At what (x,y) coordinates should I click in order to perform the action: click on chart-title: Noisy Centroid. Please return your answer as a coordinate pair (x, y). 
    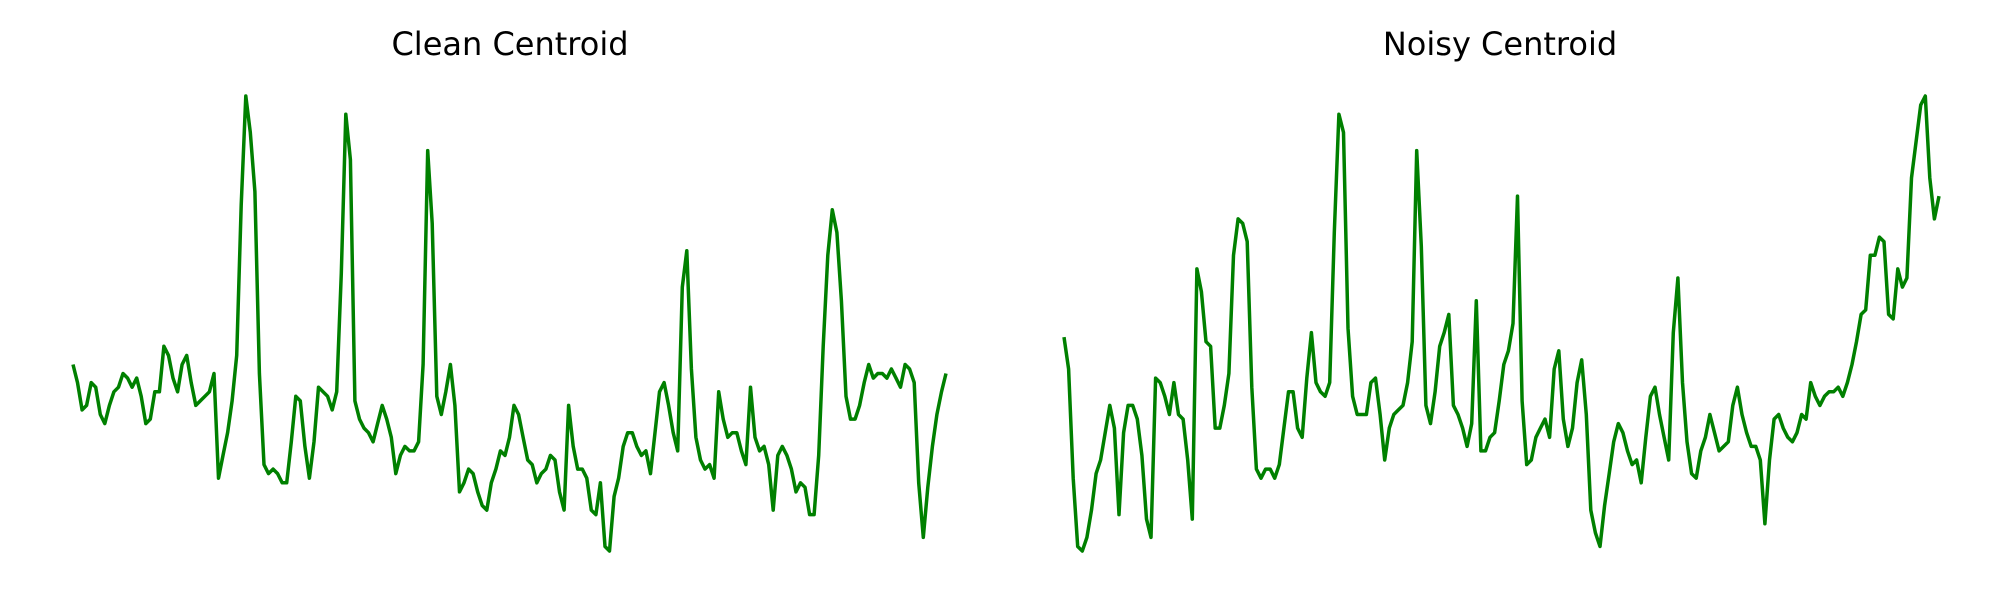
    Looking at the image, I should click on (1500, 44).